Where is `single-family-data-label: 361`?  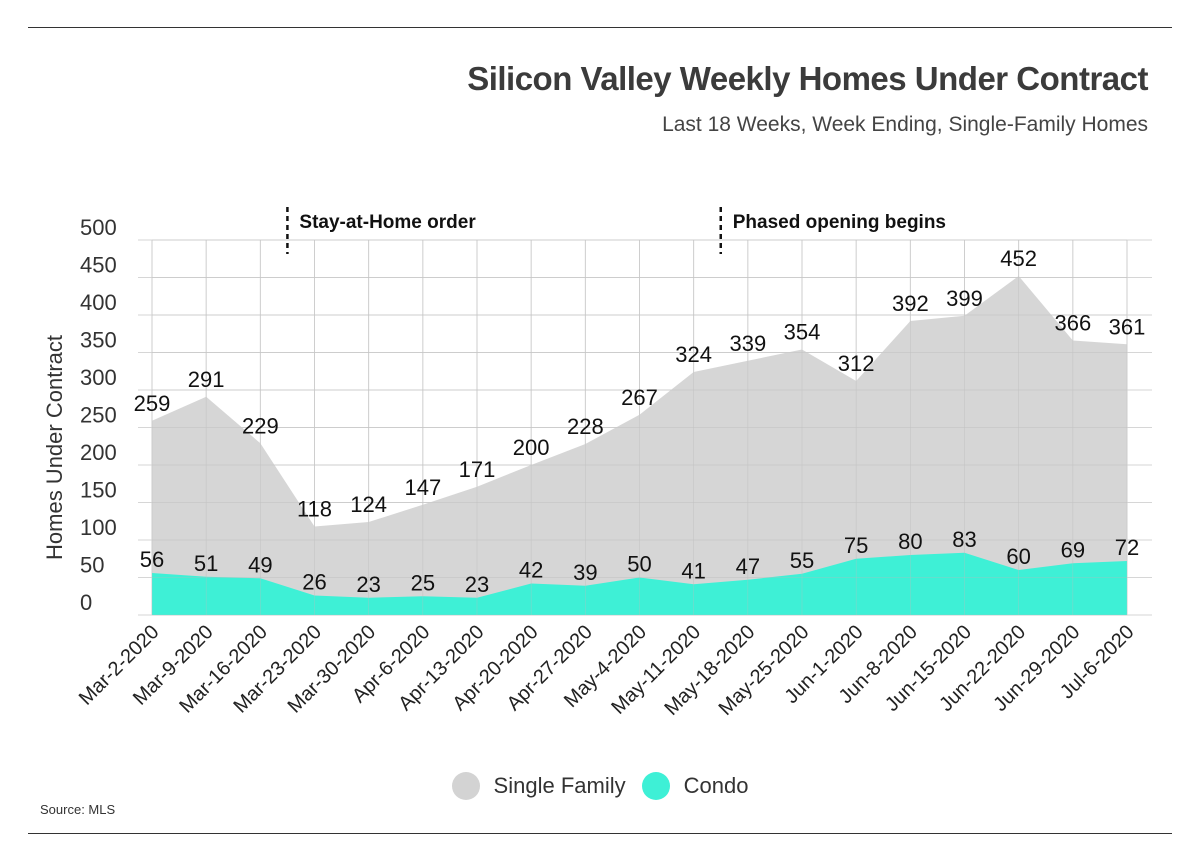 single-family-data-label: 361 is located at coordinates (1127, 326).